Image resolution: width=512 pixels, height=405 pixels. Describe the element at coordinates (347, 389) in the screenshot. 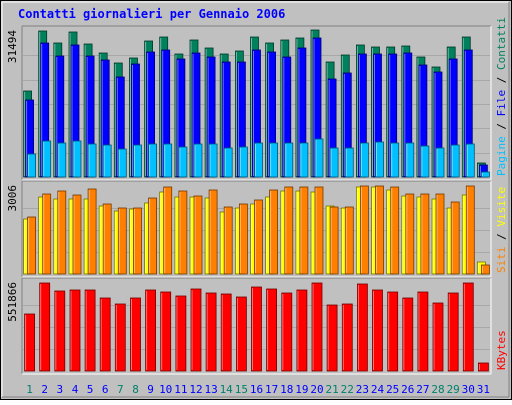

I see `x-tick-label-day-22: 22` at that location.